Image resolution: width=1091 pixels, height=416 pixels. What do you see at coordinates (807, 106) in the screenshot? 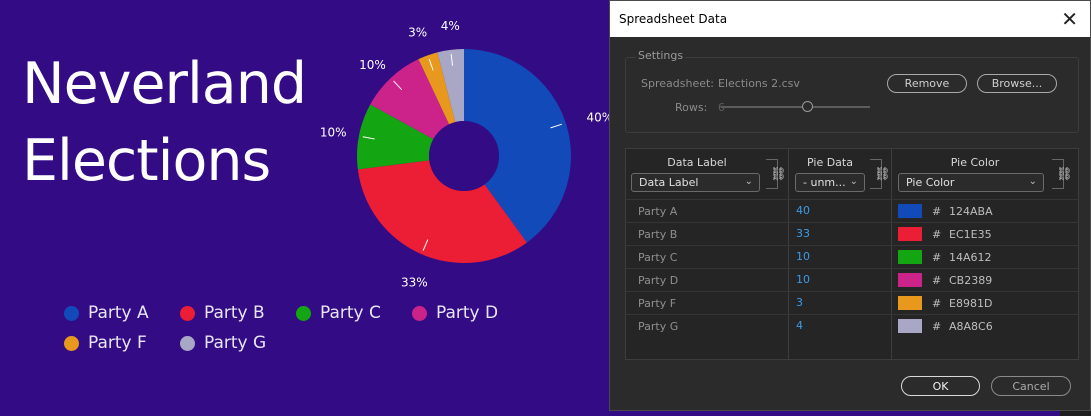
I see `rows-slider-handle` at bounding box center [807, 106].